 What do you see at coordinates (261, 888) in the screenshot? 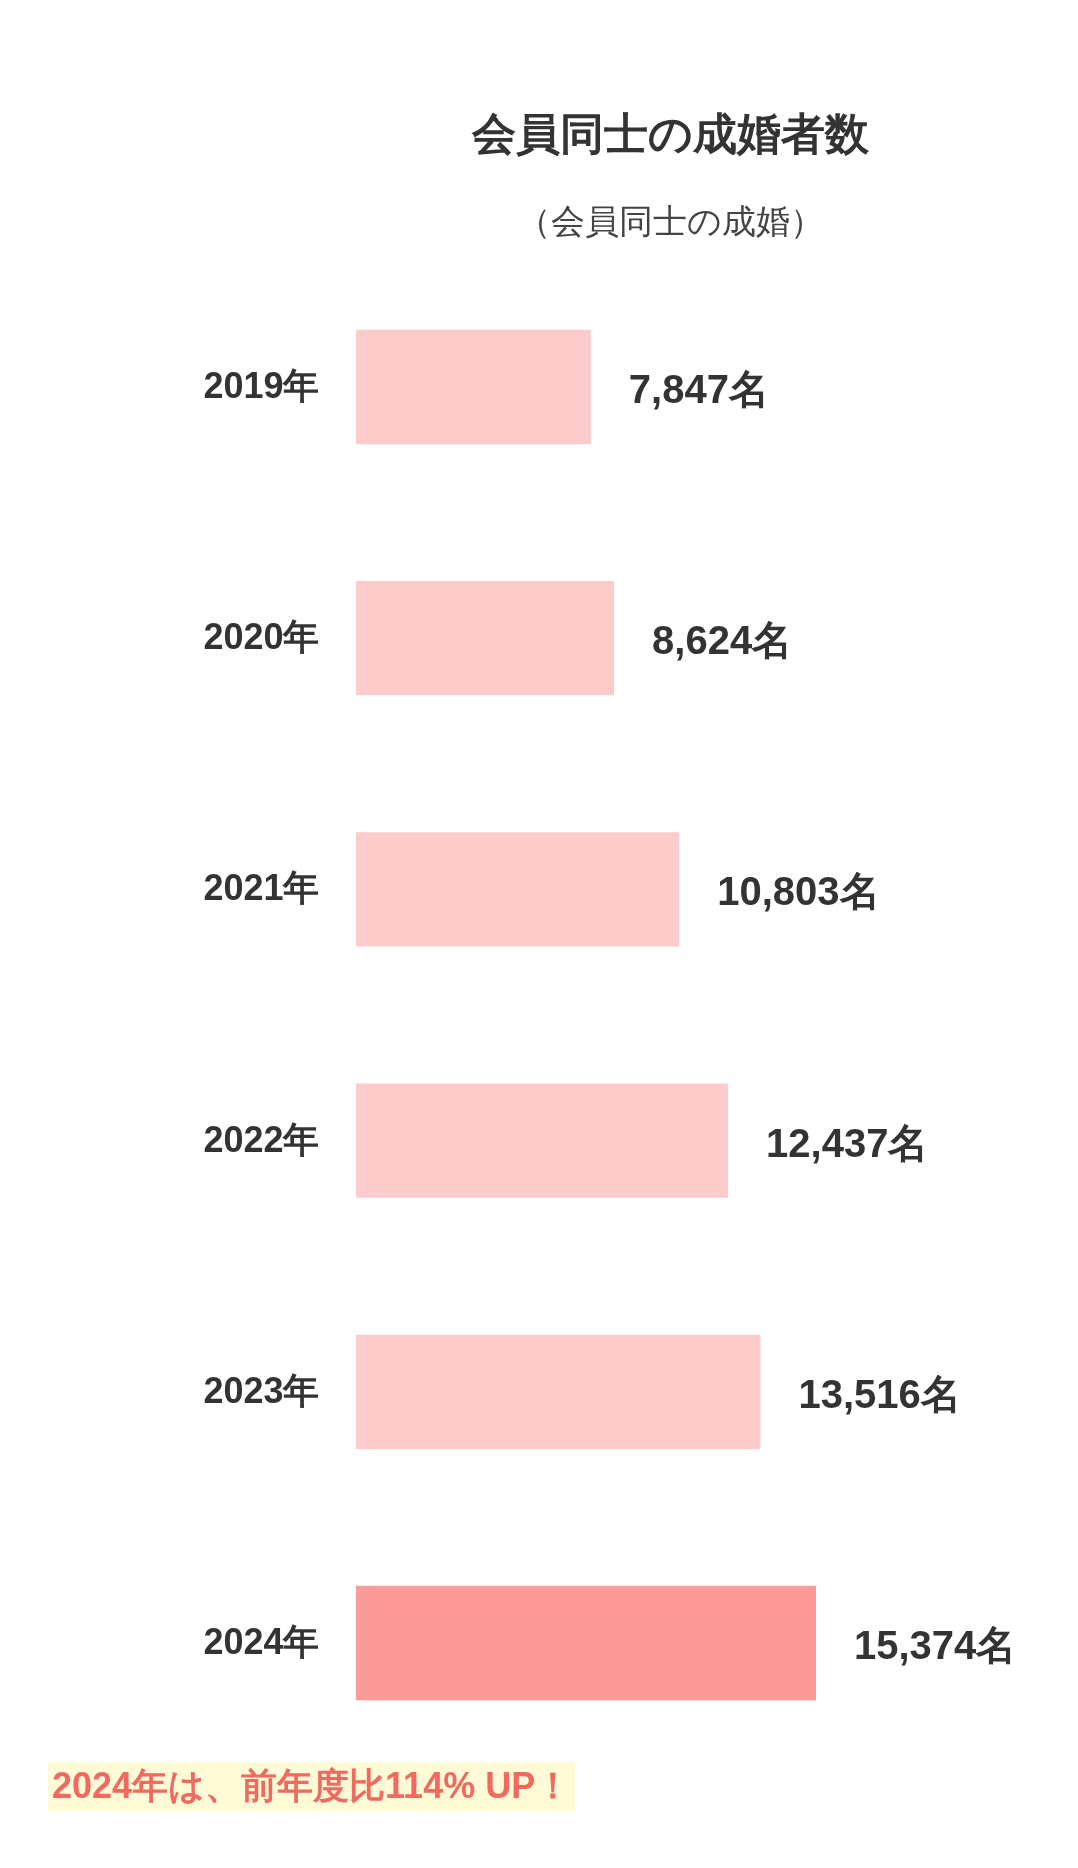
I see `y-tick-label: 2021年` at bounding box center [261, 888].